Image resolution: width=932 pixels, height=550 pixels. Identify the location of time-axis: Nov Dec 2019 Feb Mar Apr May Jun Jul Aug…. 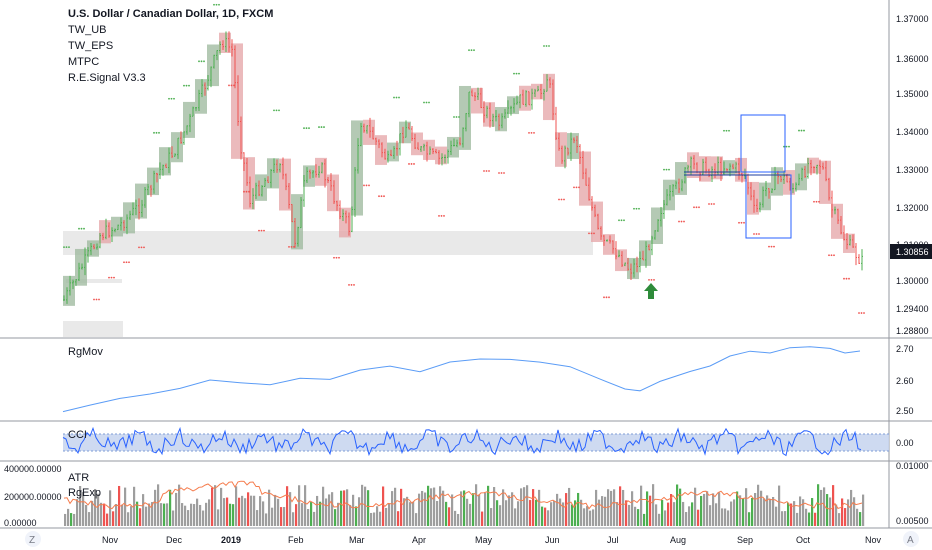
(492, 540).